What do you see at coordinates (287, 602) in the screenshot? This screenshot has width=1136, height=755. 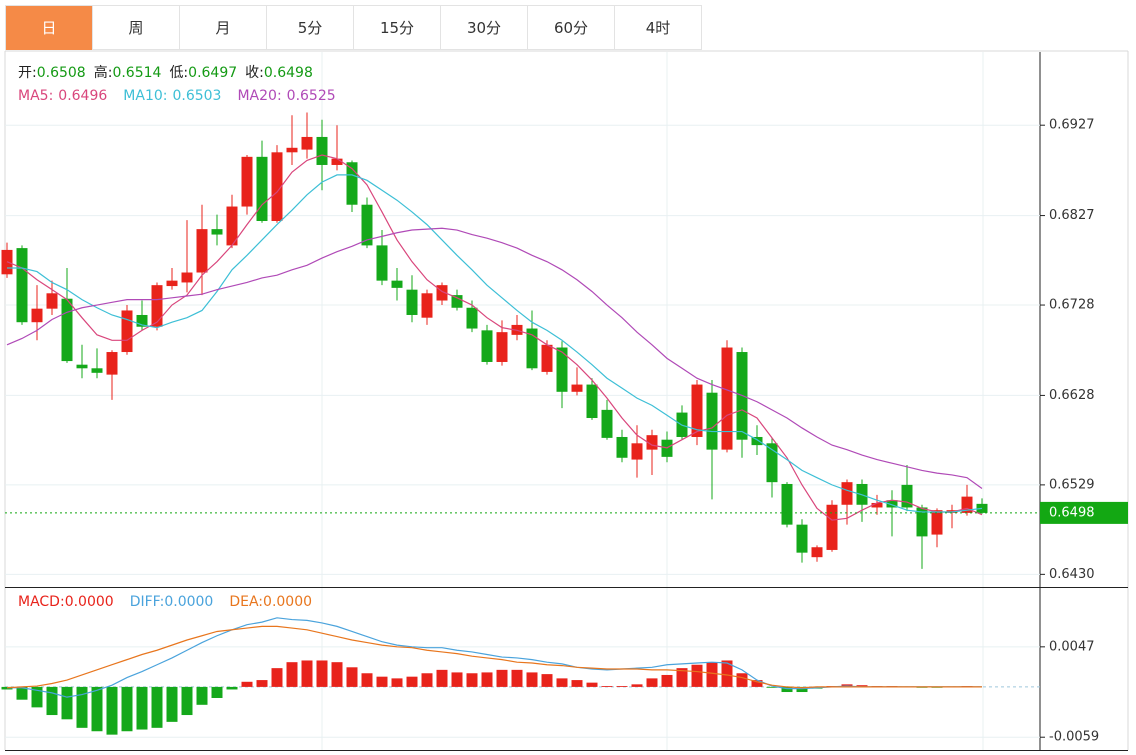 I see `legend-value: 0.0000` at bounding box center [287, 602].